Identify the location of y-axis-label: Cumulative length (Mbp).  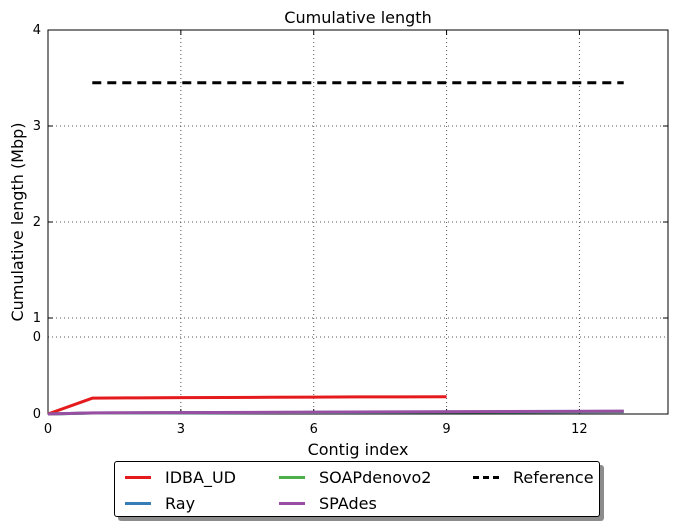
(17, 221).